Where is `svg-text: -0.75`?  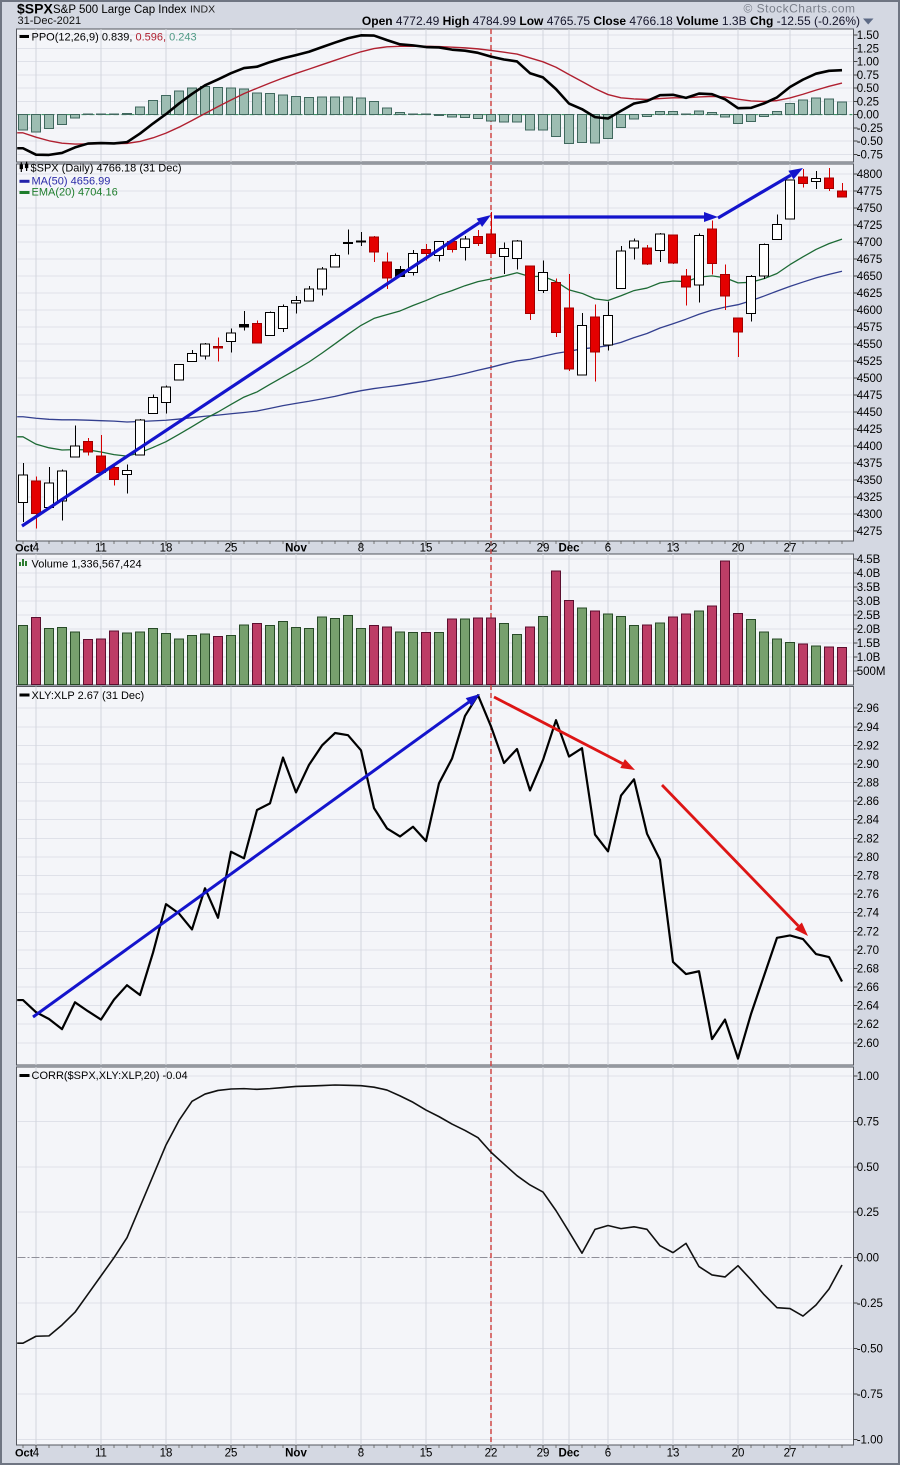
svg-text: -0.75 is located at coordinates (870, 1395).